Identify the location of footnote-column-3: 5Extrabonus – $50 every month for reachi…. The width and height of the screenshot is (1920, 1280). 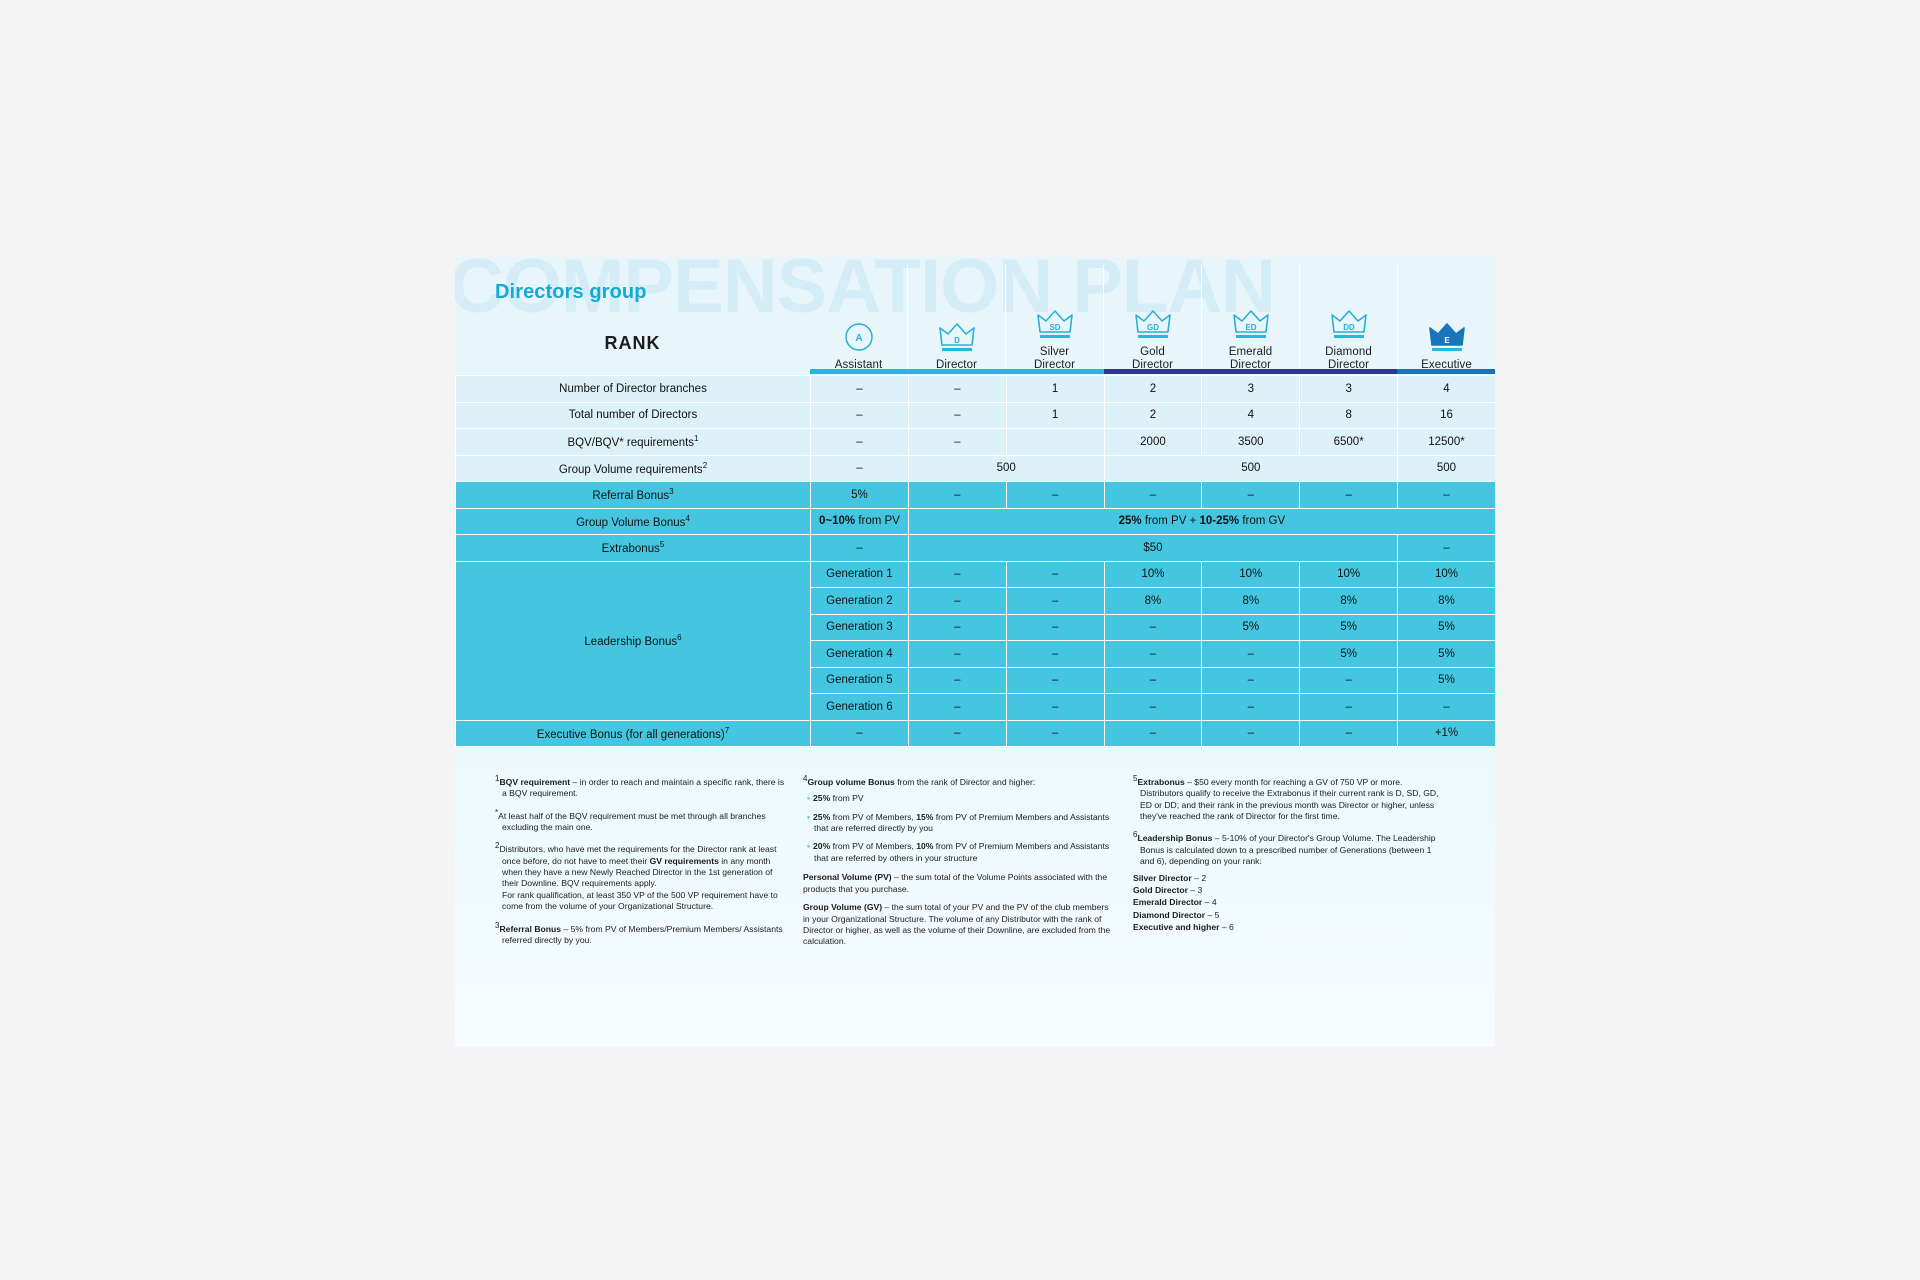
(1298, 864).